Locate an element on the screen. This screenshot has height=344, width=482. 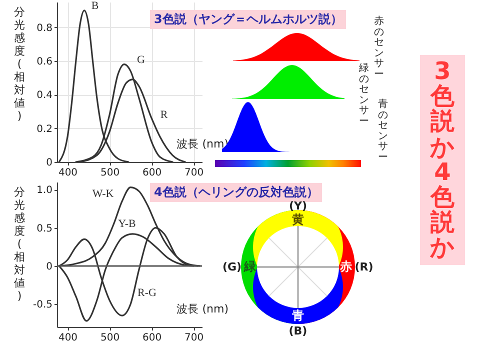
text: 赤 is located at coordinates (346, 267).